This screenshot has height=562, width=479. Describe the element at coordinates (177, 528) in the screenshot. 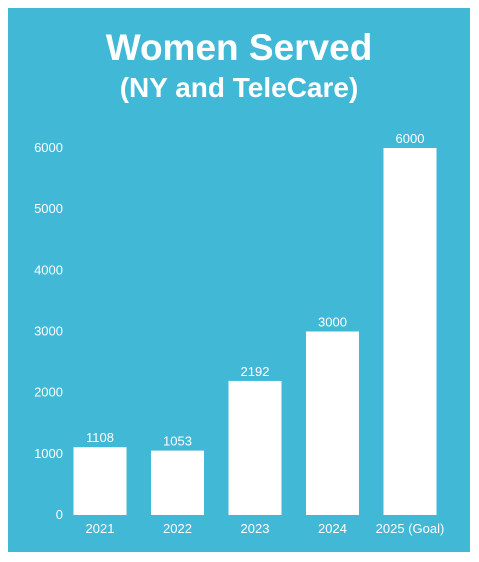

I see `x-category-label: 2022` at that location.